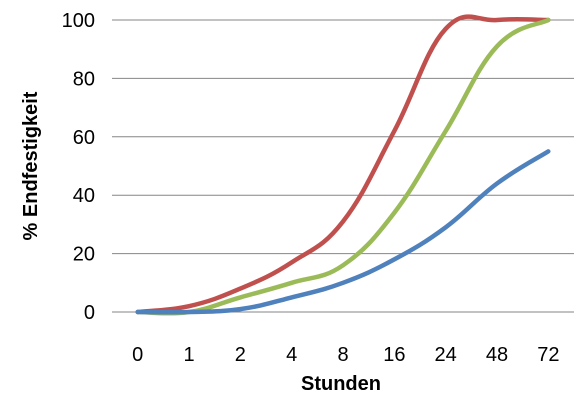 The width and height of the screenshot is (582, 398). What do you see at coordinates (84, 138) in the screenshot?
I see `y-tick-label: 60` at bounding box center [84, 138].